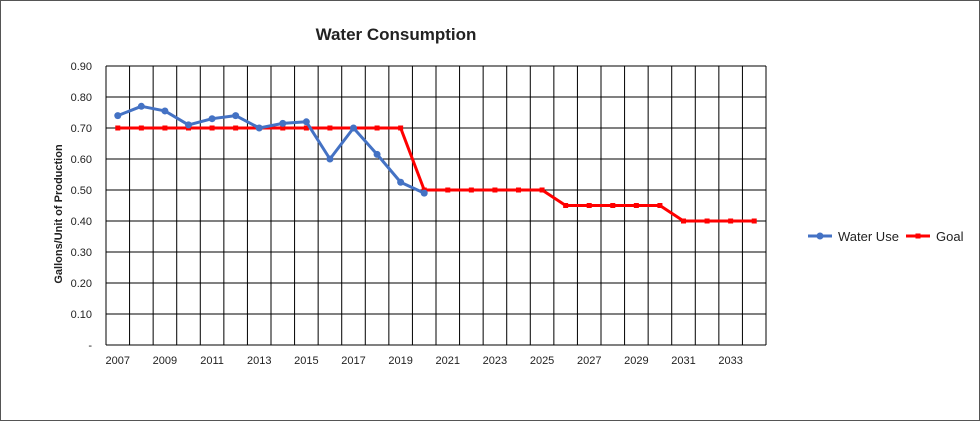 This screenshot has height=421, width=980. Describe the element at coordinates (81, 315) in the screenshot. I see `y-tick-label: 0.10` at that location.